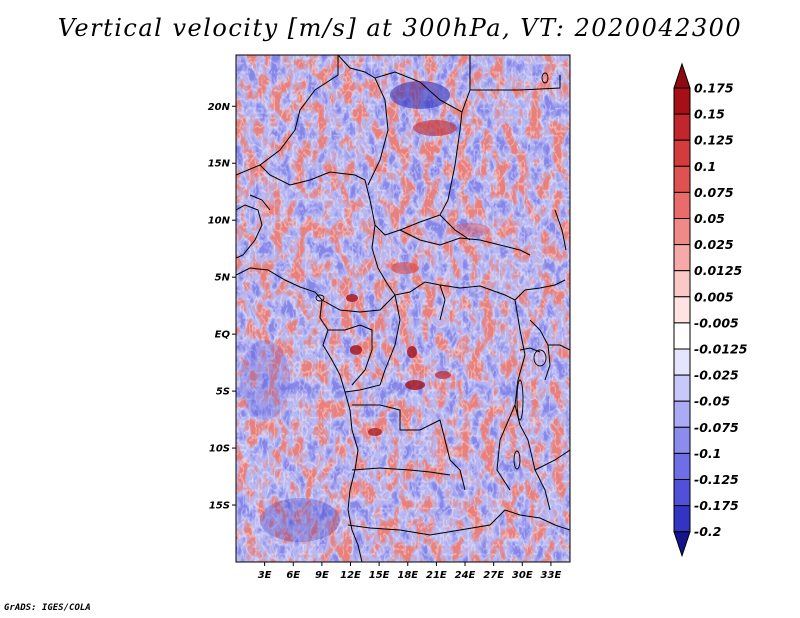  I want to click on longitude-axis: 3E 6E 9E 12E 15E 18E 21E 24E 27E 30E 33E, so click(410, 571).